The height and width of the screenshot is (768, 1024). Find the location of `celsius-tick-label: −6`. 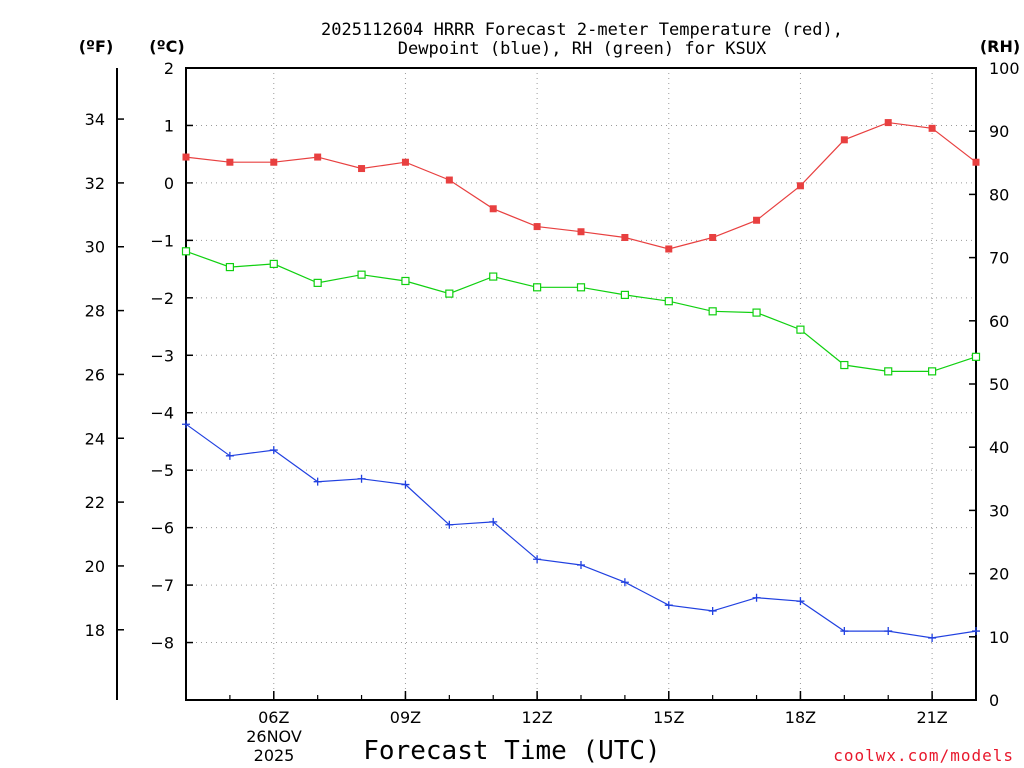

celsius-tick-label: −6 is located at coordinates (162, 528).